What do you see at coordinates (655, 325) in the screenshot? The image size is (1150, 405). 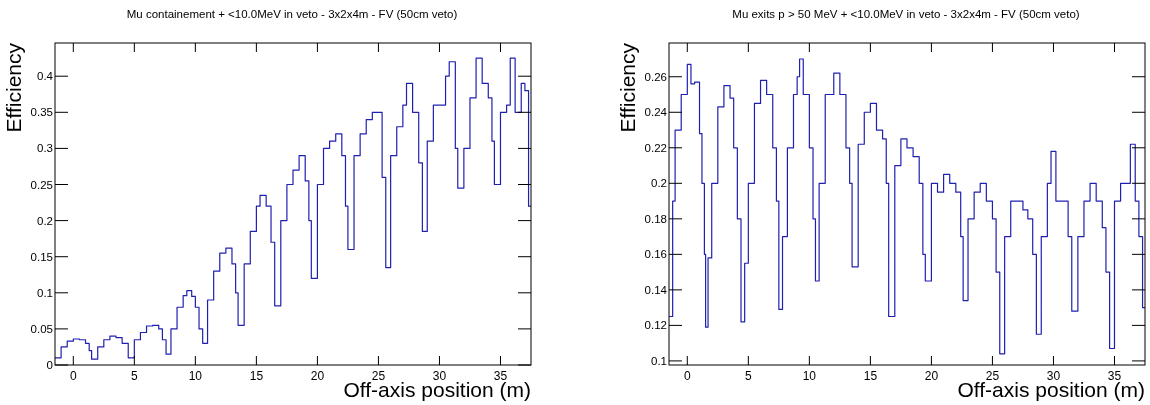 I see `y-tick-label: 0.12` at bounding box center [655, 325].